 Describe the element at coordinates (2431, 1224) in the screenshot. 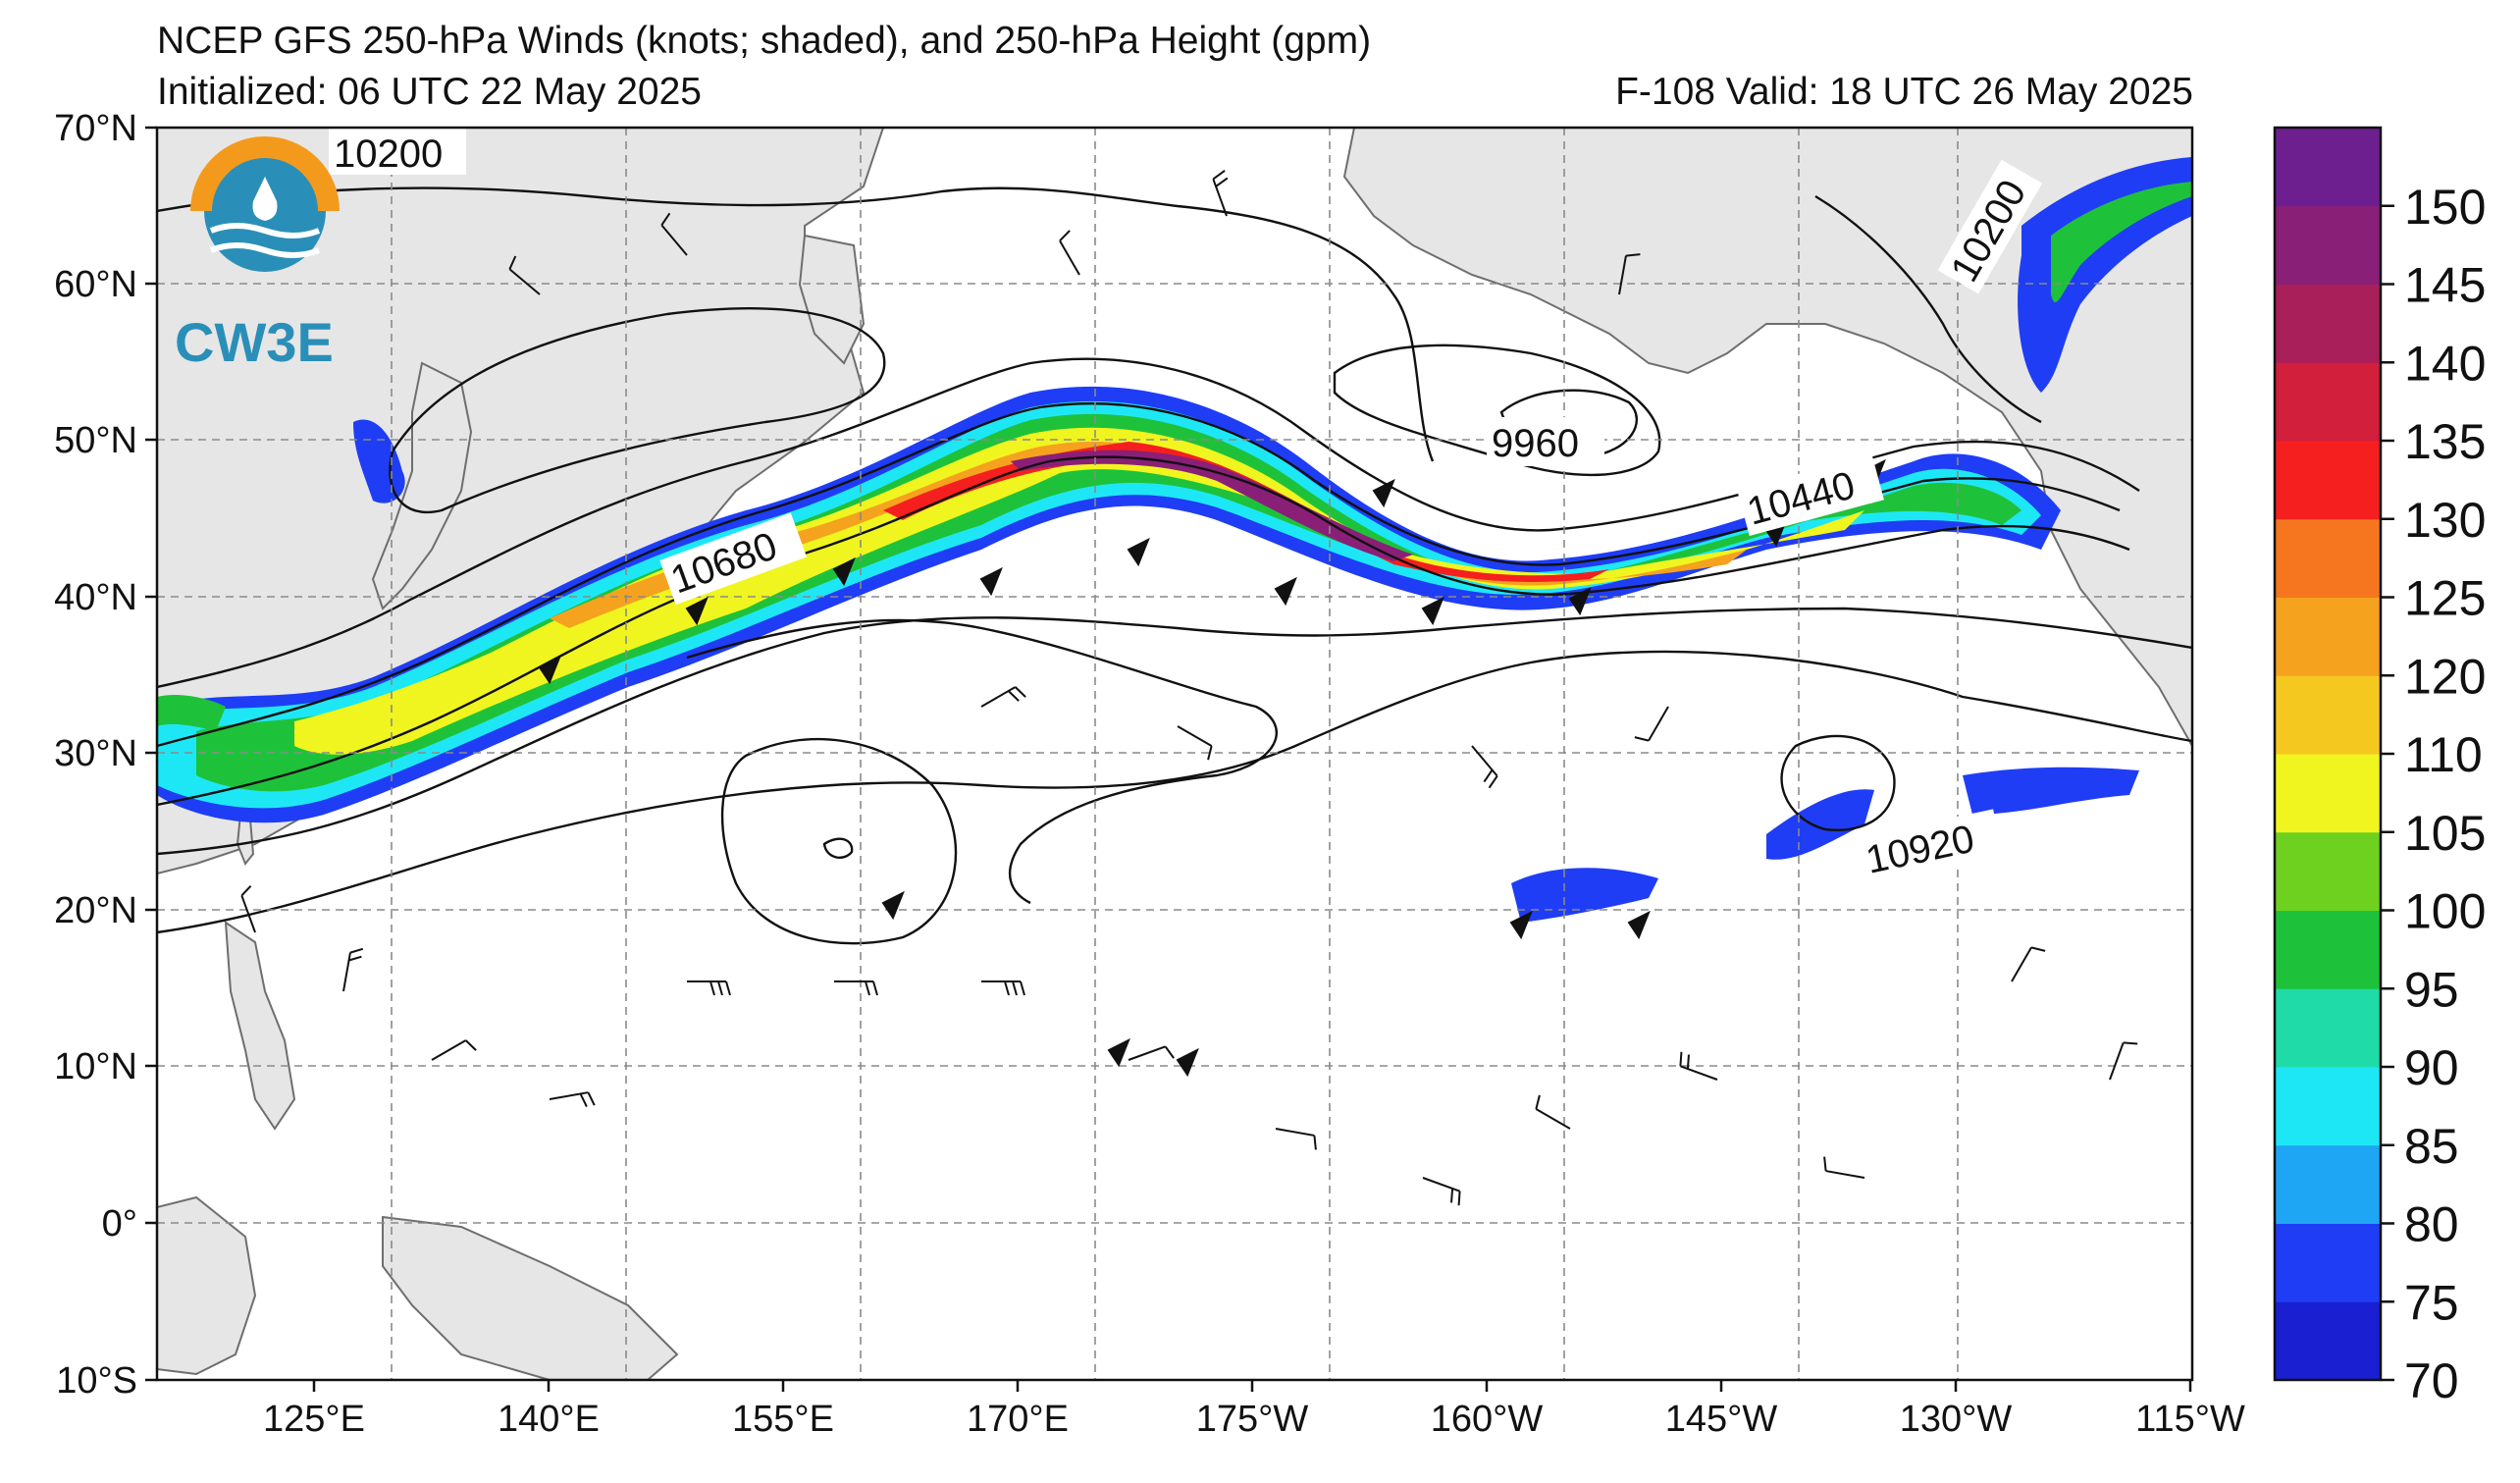

I see `colorbar-tick-label: 80` at that location.